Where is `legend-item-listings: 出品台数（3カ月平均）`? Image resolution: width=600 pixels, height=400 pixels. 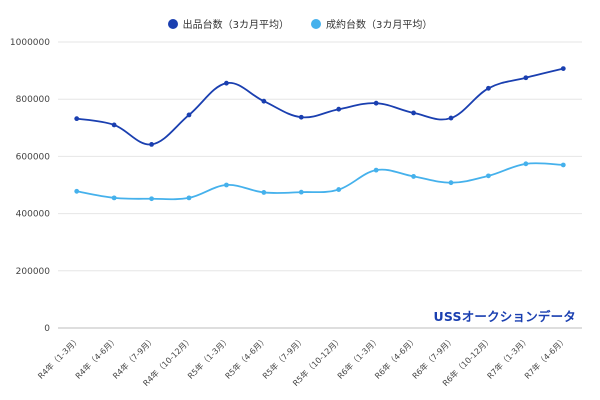
legend-item-listings: 出品台数（3カ月平均） is located at coordinates (228, 23).